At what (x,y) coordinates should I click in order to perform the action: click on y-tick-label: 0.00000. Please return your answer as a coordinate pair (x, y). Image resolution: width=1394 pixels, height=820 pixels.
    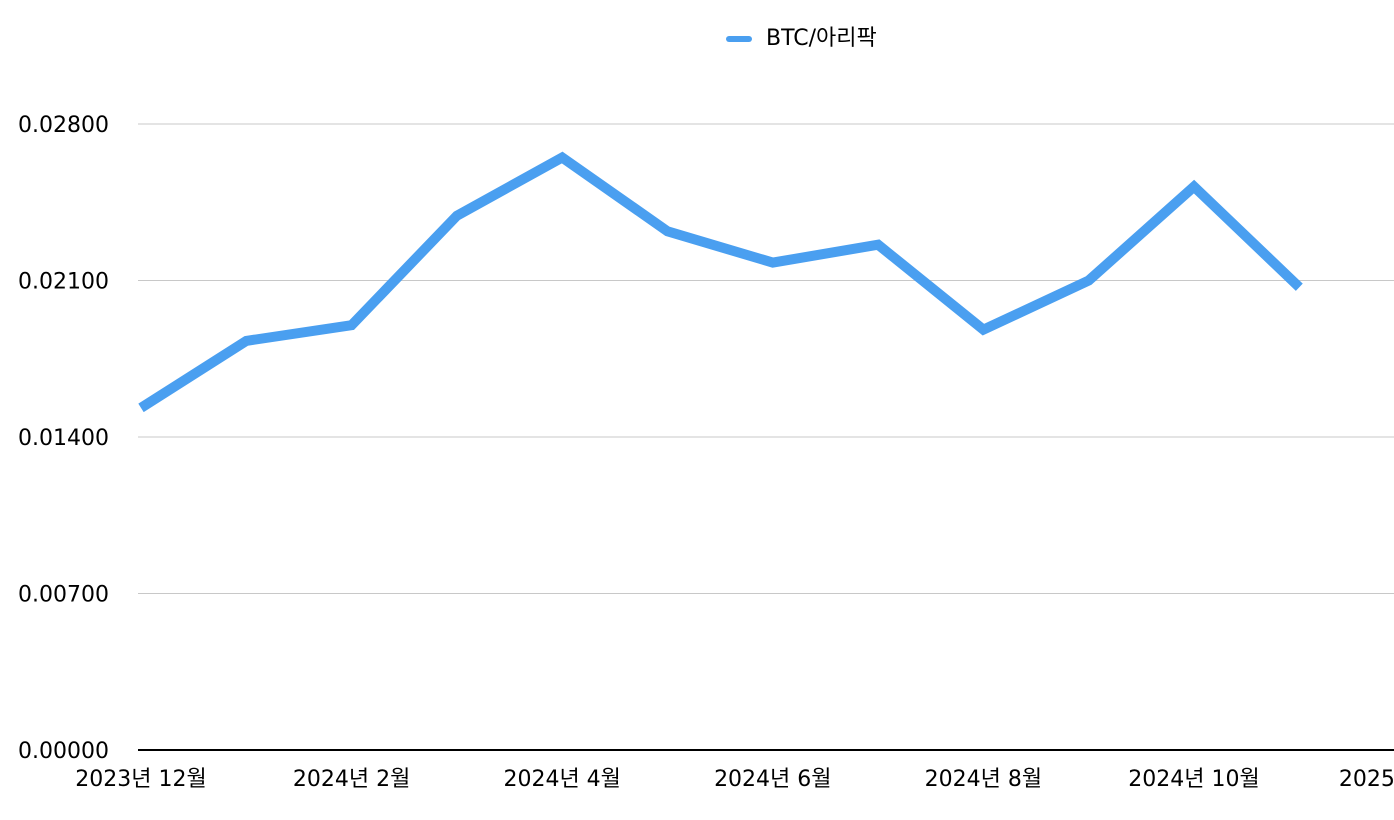
    Looking at the image, I should click on (63, 751).